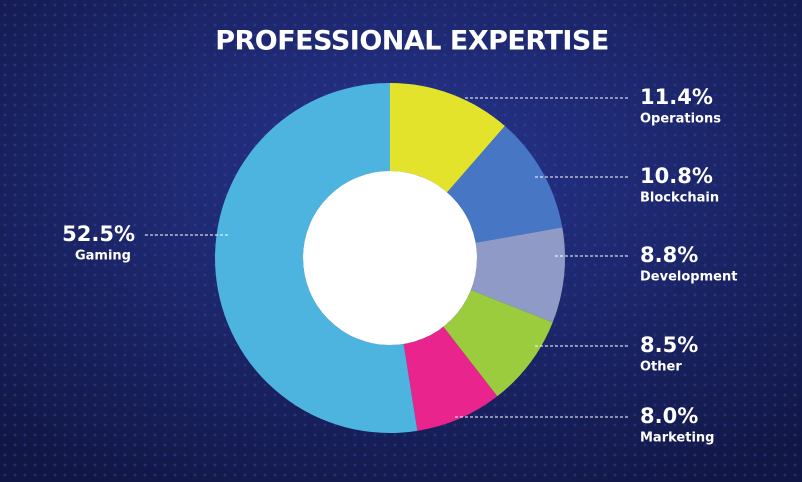 The width and height of the screenshot is (802, 482). Describe the element at coordinates (679, 198) in the screenshot. I see `category-label: Blockchain` at that location.